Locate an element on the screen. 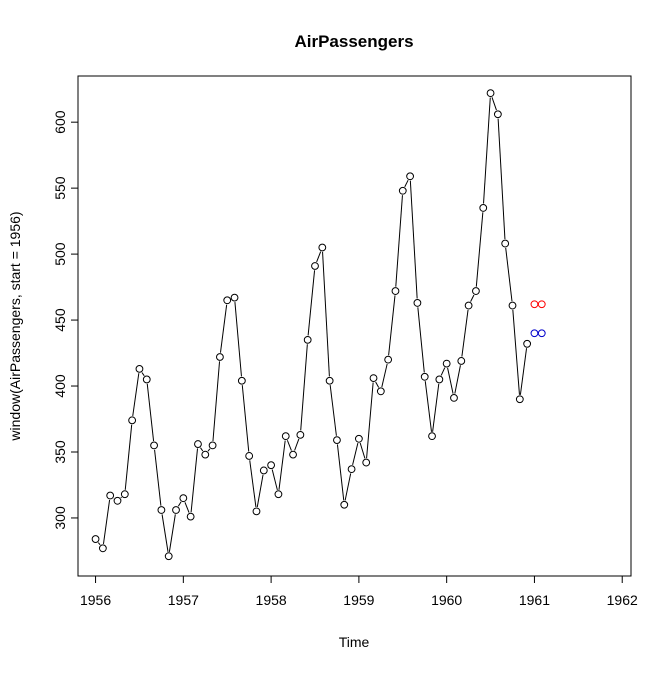 The height and width of the screenshot is (677, 672). y-tick-label: 350 is located at coordinates (60, 452).